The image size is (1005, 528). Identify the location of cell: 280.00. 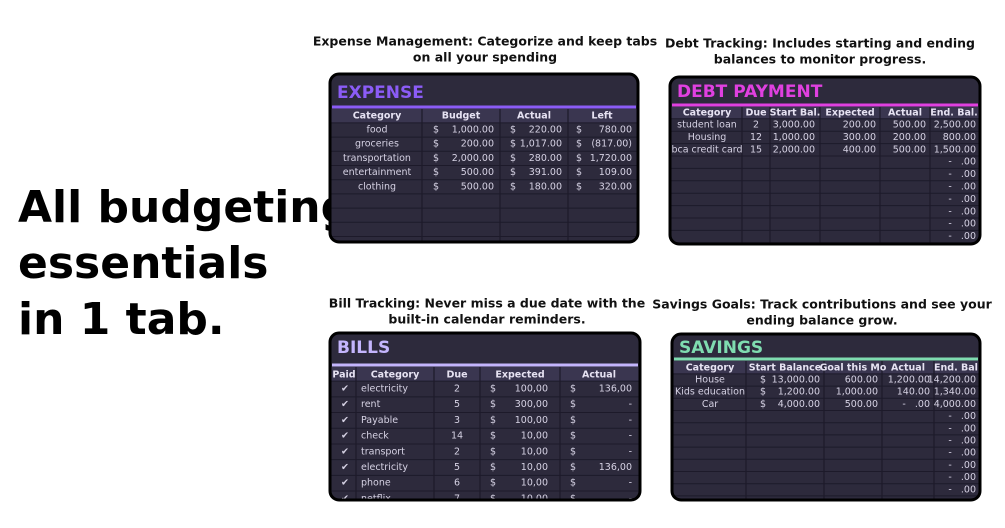
(545, 158).